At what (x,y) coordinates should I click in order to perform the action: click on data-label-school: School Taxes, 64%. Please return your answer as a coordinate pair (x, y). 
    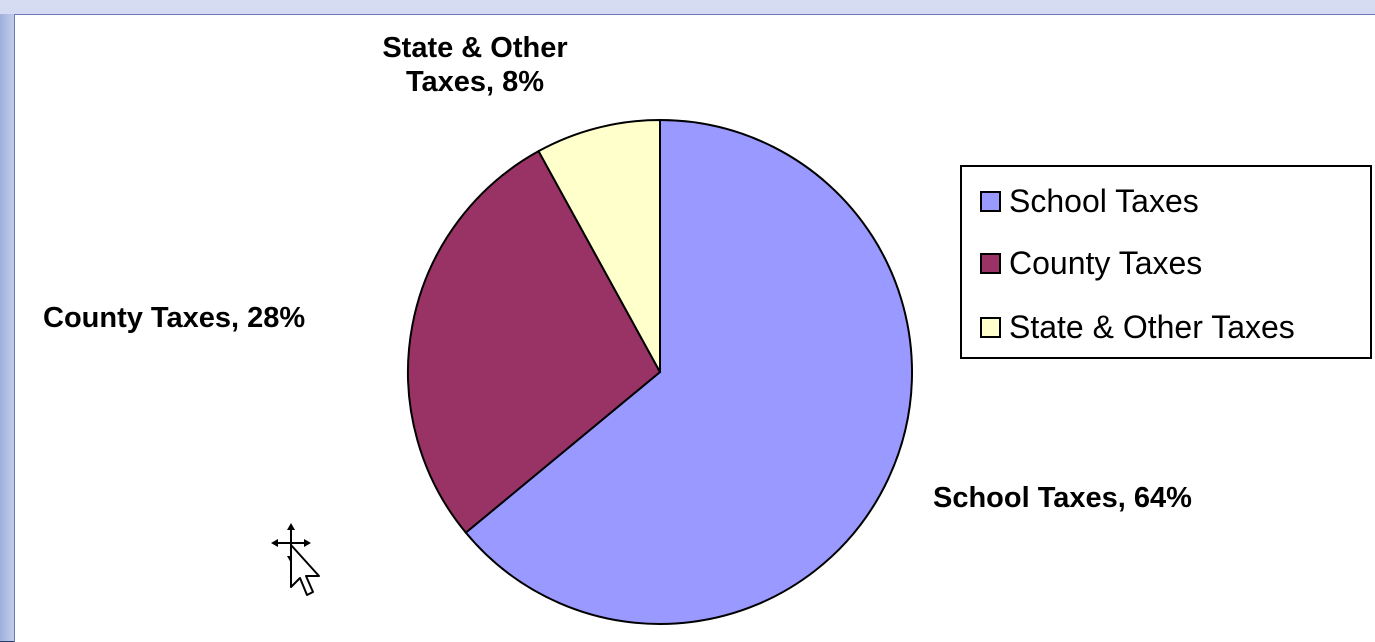
    Looking at the image, I should click on (1062, 498).